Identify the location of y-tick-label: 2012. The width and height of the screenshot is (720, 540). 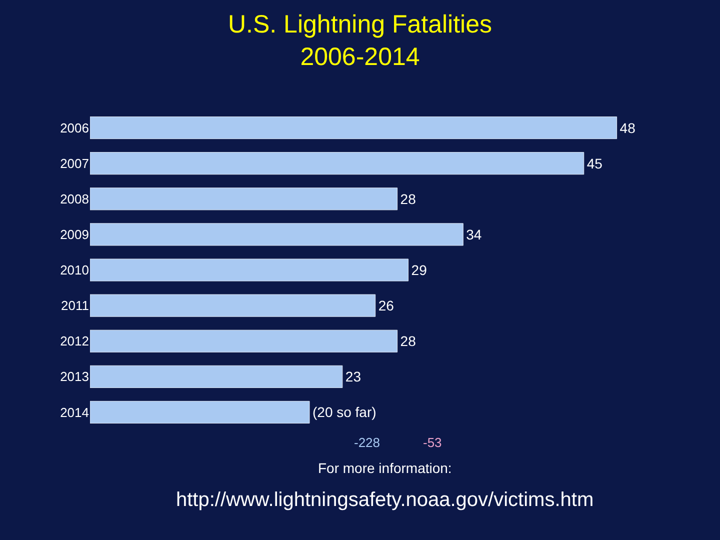
(74, 341).